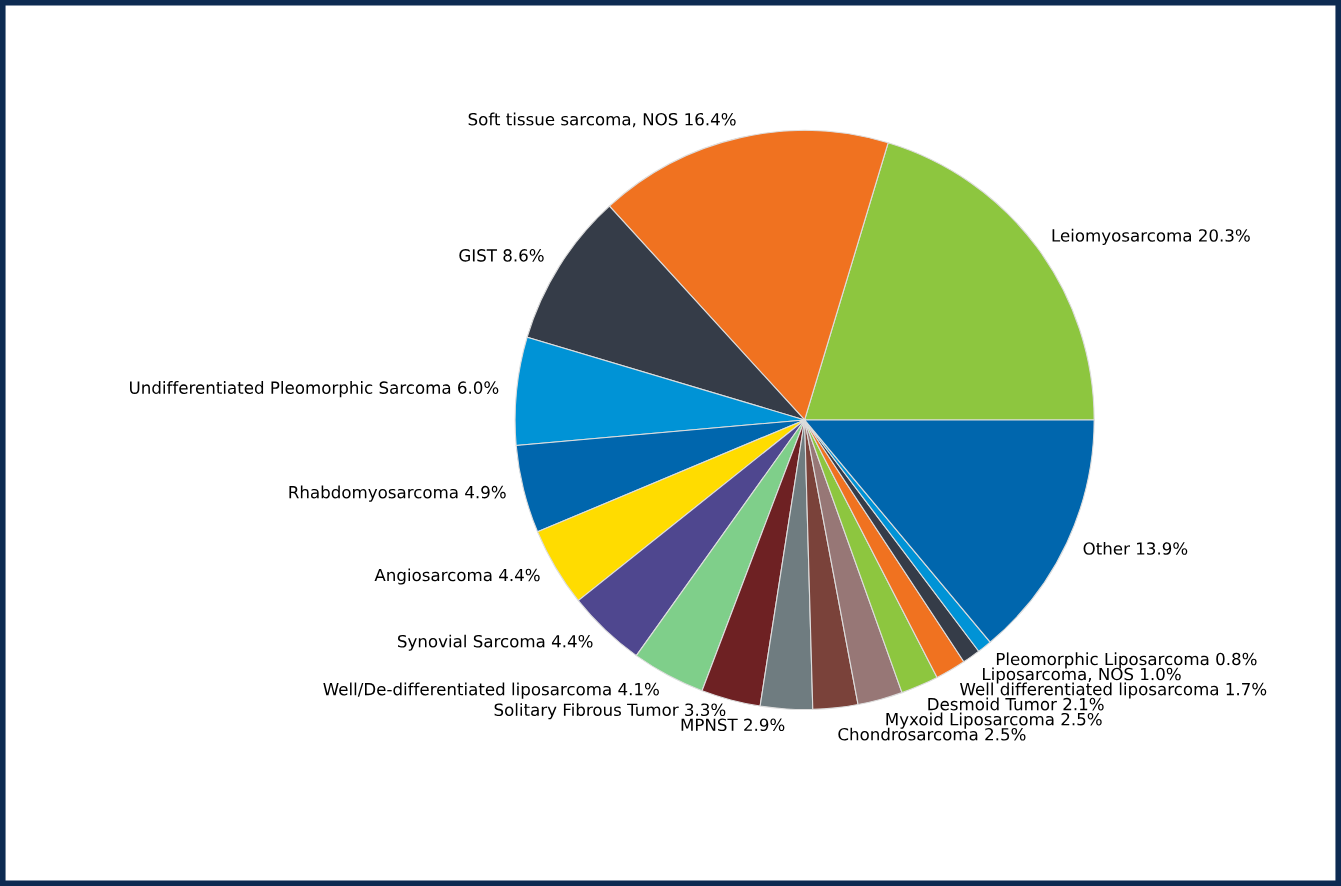 Image resolution: width=1341 pixels, height=886 pixels. What do you see at coordinates (1151, 236) in the screenshot?
I see `slice-label: Leiomyosarcoma 20.3%` at bounding box center [1151, 236].